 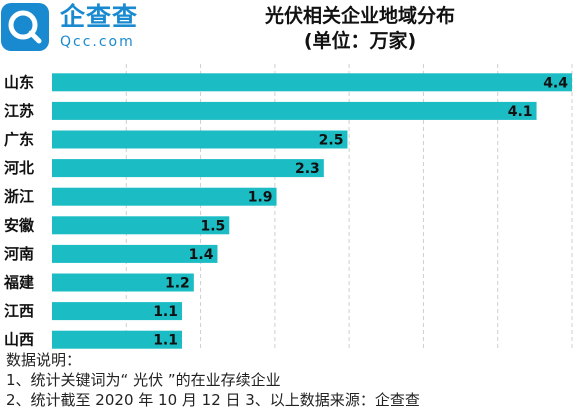 I want to click on category-label: 河南, so click(x=19, y=254).